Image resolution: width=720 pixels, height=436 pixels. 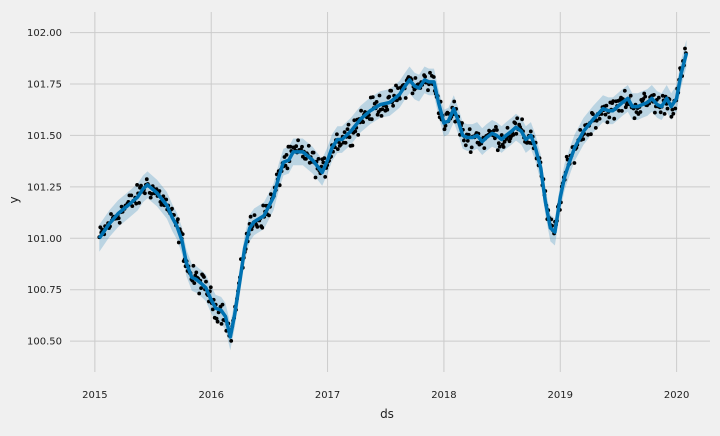 What do you see at coordinates (44, 342) in the screenshot?
I see `y-tick-label: 100.50` at bounding box center [44, 342].